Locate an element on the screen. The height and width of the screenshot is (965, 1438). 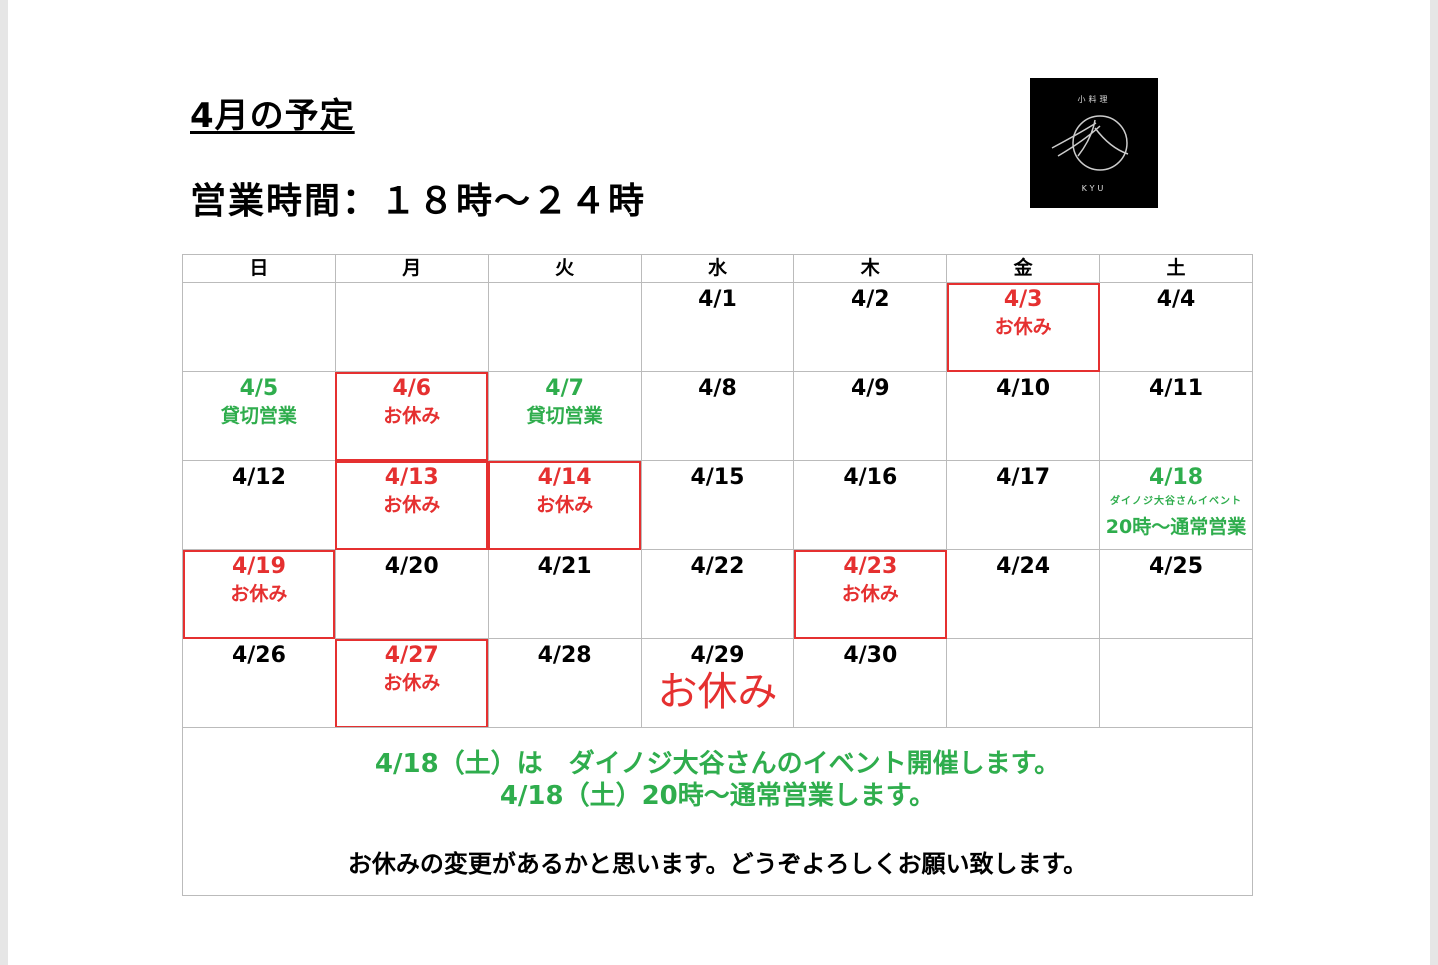
day-date: 4/30 is located at coordinates (870, 655).